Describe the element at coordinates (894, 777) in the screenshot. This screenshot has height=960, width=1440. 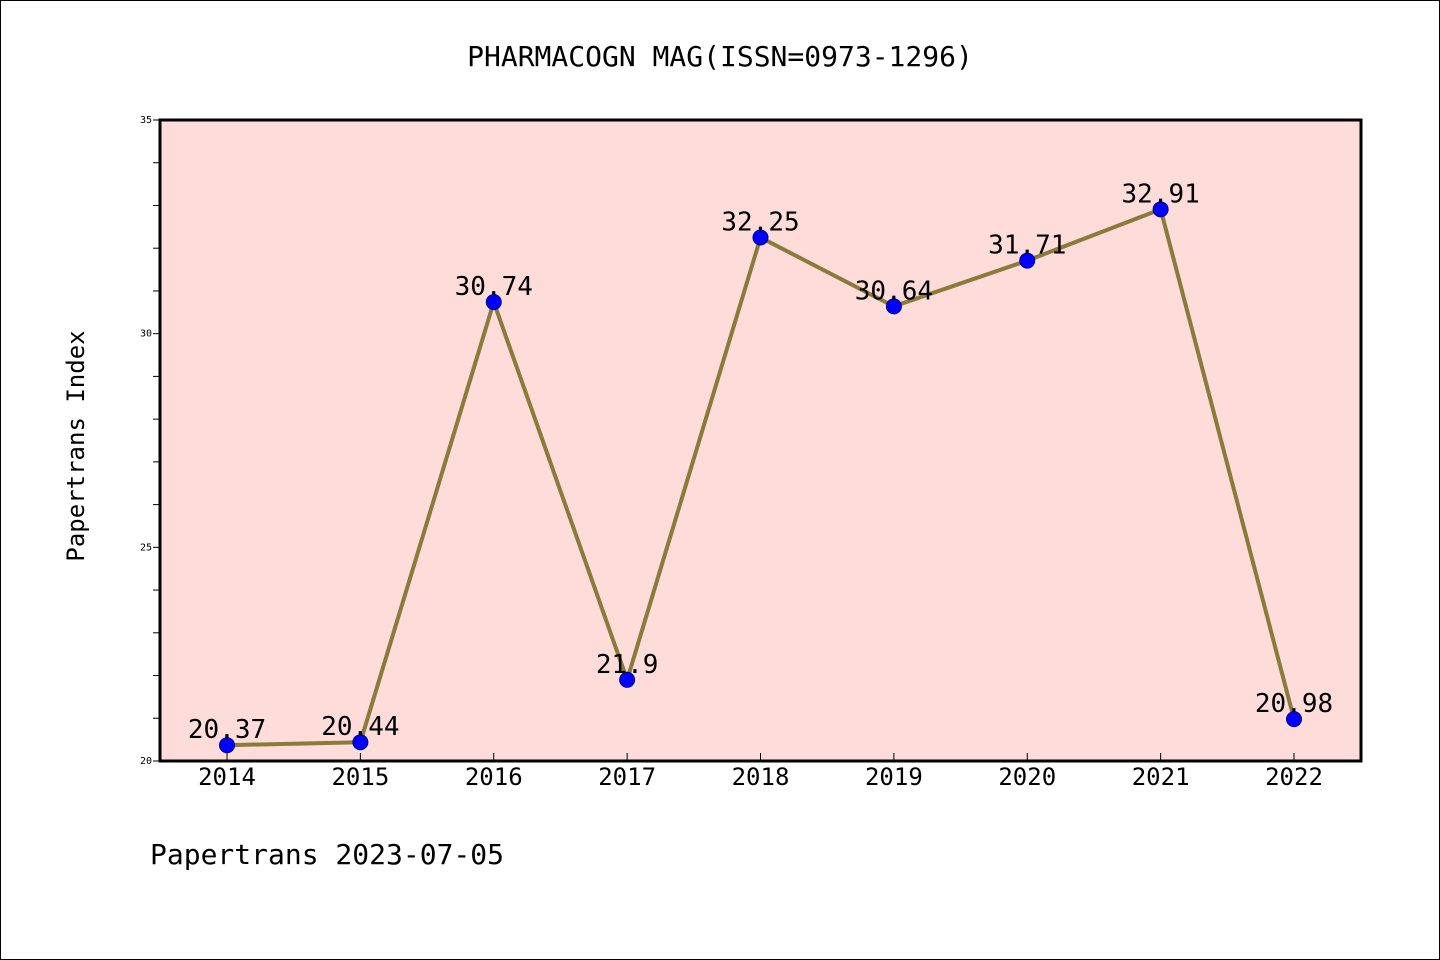
I see `x-tick-label: 2019` at that location.